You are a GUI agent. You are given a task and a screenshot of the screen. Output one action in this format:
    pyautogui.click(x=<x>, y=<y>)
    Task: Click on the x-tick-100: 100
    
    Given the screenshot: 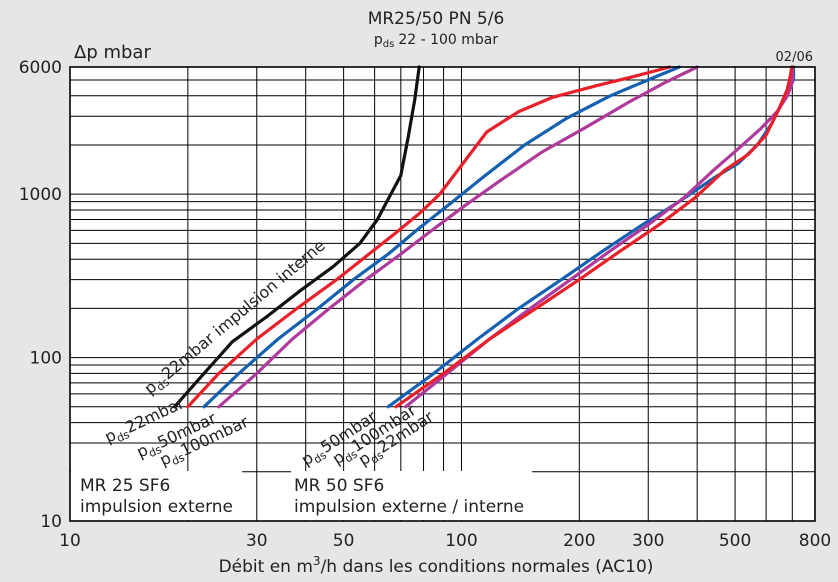 What is the action you would take?
    pyautogui.click(x=461, y=541)
    